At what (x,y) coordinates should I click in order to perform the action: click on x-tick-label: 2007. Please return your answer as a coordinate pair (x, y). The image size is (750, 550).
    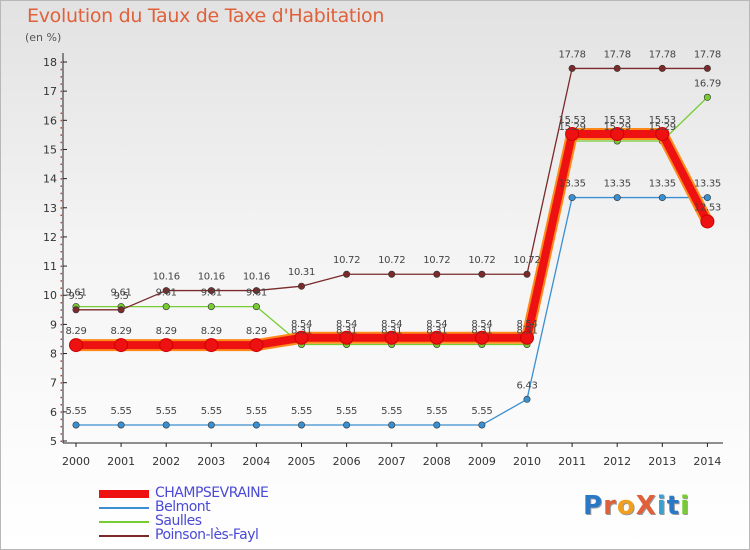
    Looking at the image, I should click on (392, 461).